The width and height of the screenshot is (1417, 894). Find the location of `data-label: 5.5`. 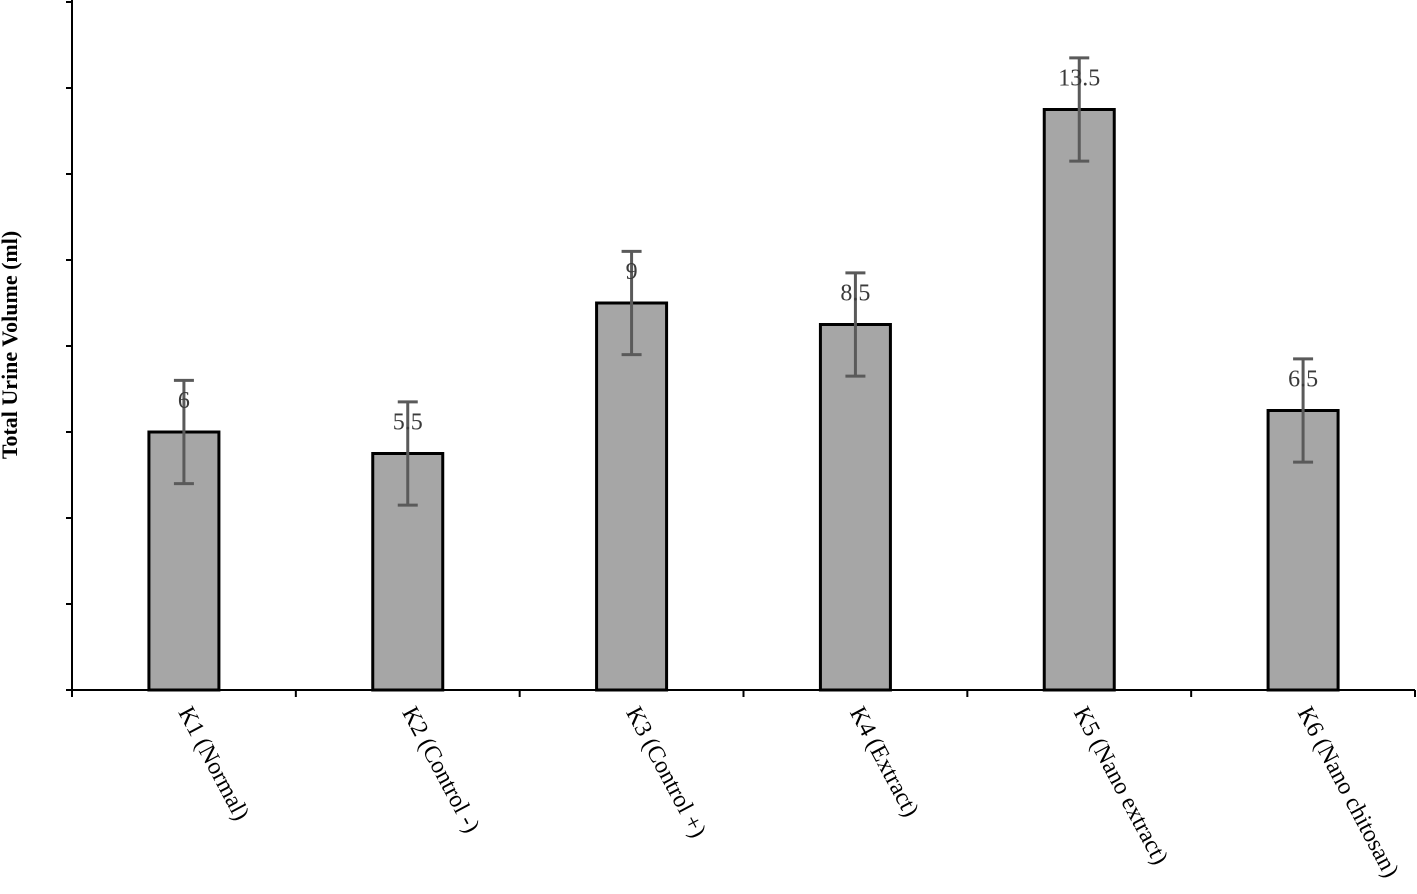

data-label: 5.5 is located at coordinates (408, 423).